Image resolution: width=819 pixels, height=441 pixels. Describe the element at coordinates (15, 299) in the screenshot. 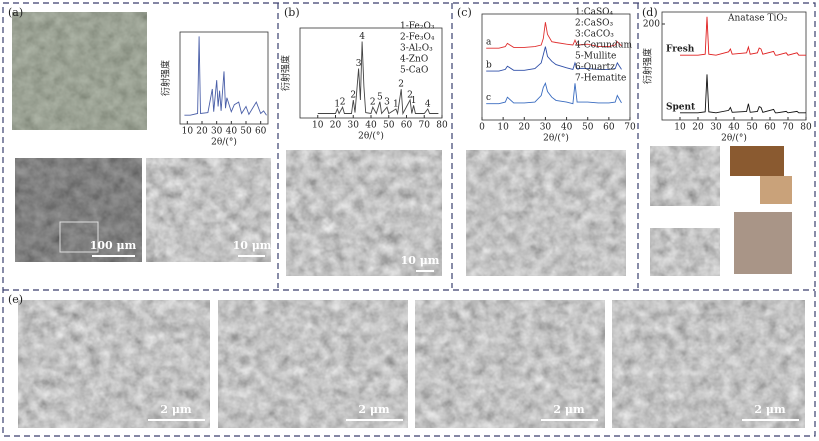

I see `panel-label: (e)` at that location.